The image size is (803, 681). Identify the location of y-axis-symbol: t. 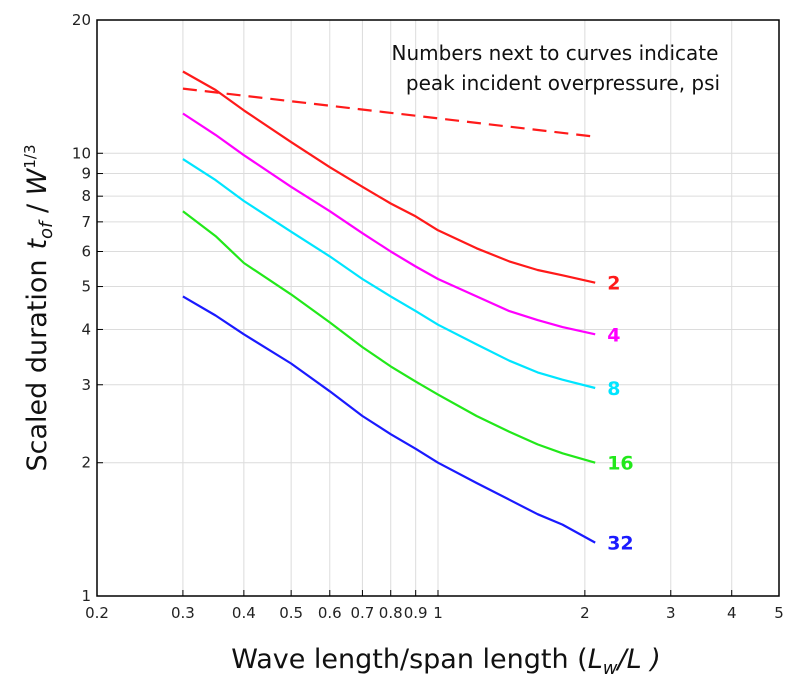
(37, 244).